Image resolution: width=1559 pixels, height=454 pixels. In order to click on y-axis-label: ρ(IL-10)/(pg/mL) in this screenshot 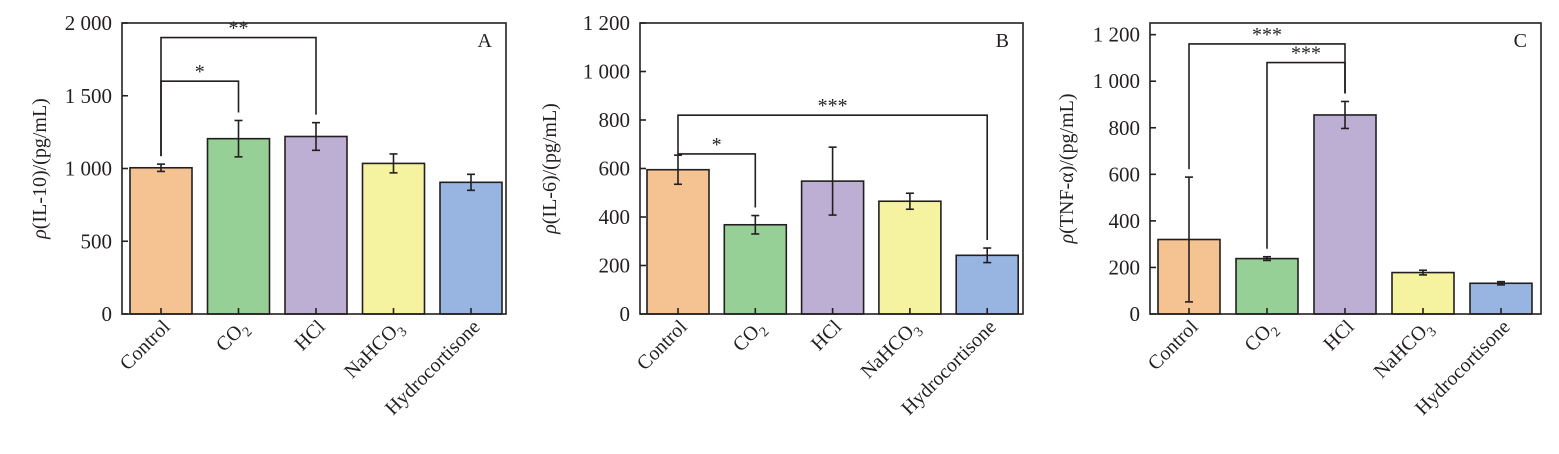, I will do `click(40, 169)`.